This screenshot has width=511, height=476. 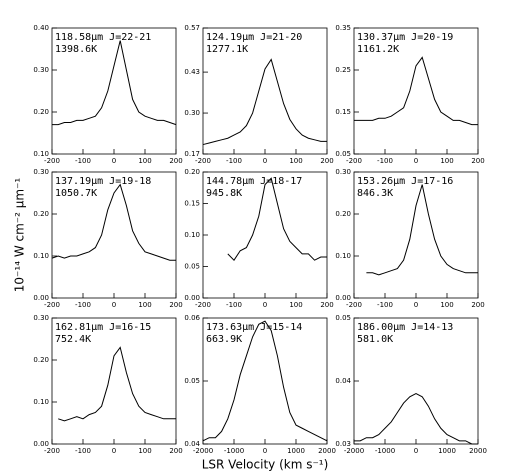 What do you see at coordinates (224, 339) in the screenshot?
I see `panel-subtitle: 663.9K` at bounding box center [224, 339].